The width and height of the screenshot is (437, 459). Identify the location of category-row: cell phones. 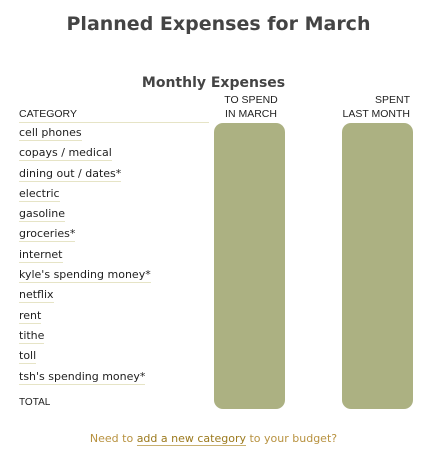
(114, 134).